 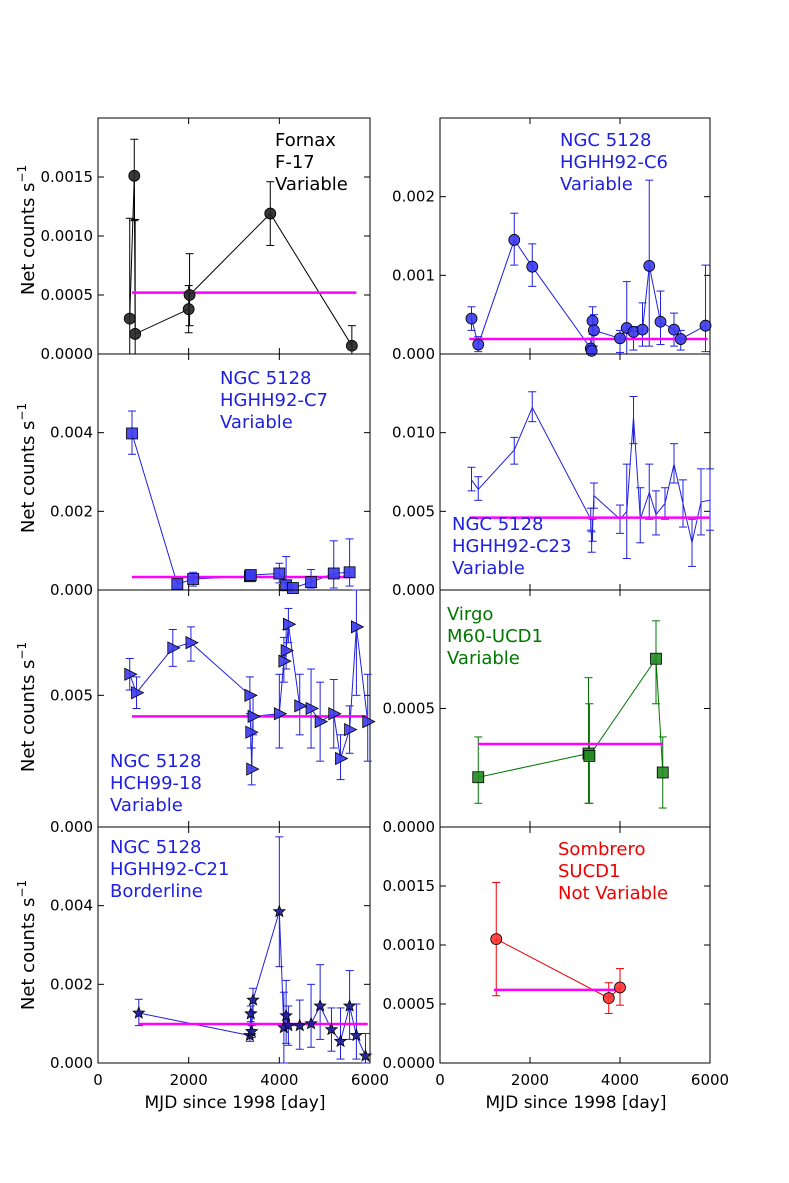 I want to click on annotation-line: Sombrero, so click(x=602, y=849).